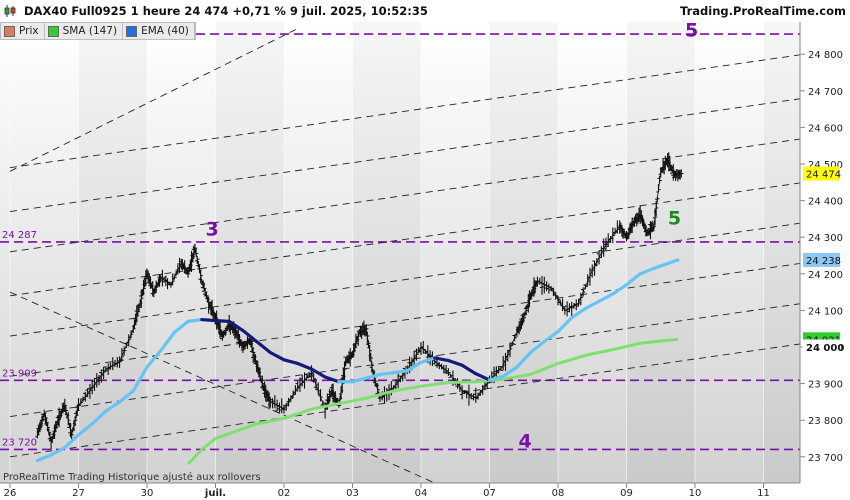 The image size is (850, 500). I want to click on y-tick-label: 24 600, so click(825, 128).